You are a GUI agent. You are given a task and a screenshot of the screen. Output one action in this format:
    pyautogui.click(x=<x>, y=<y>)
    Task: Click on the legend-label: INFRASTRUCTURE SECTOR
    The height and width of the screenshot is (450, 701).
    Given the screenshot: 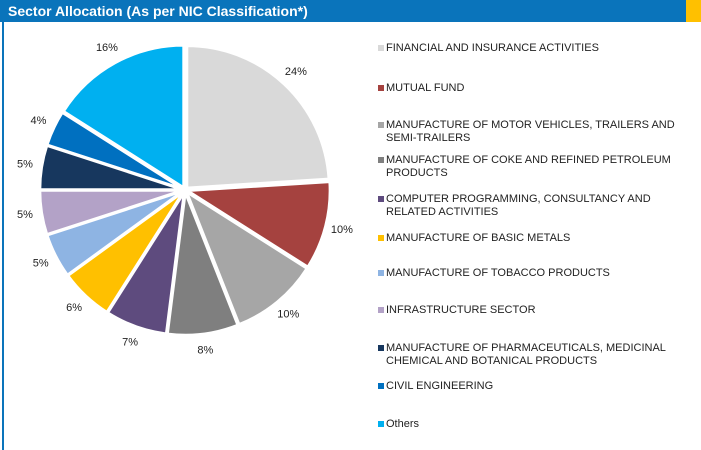 What is the action you would take?
    pyautogui.click(x=461, y=310)
    